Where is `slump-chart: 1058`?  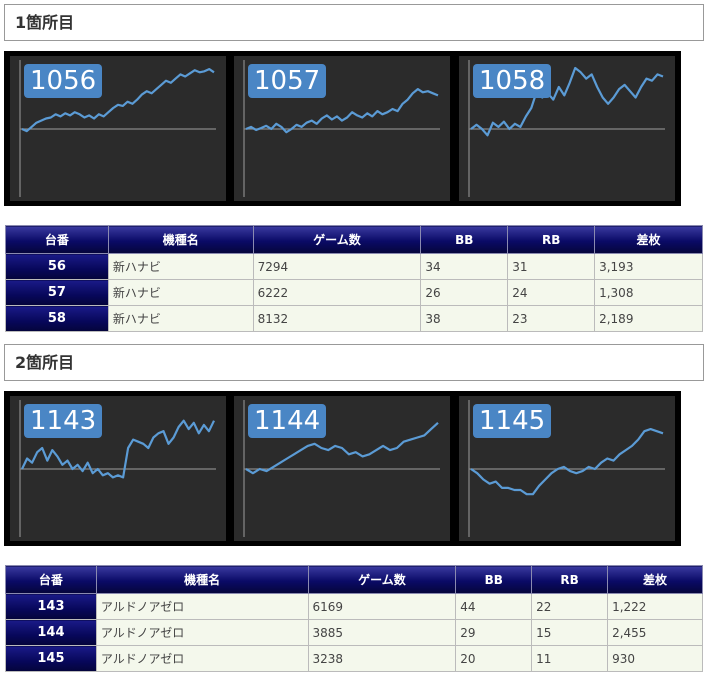 slump-chart: 1058 is located at coordinates (567, 128).